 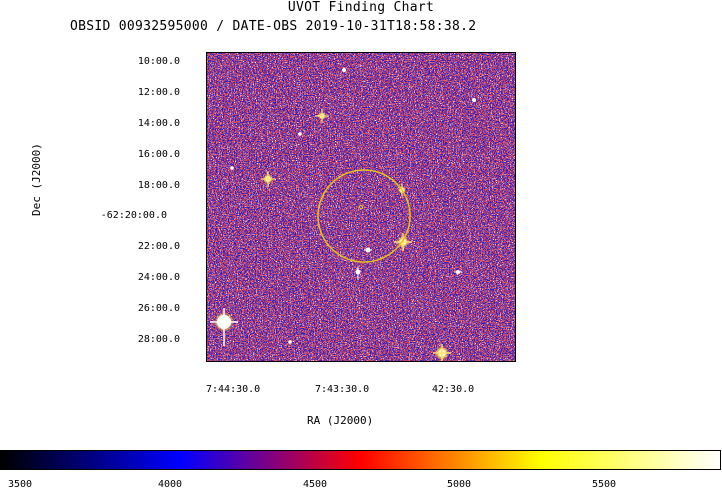 I want to click on y-tick-label: 10:00.0, so click(x=158, y=61).